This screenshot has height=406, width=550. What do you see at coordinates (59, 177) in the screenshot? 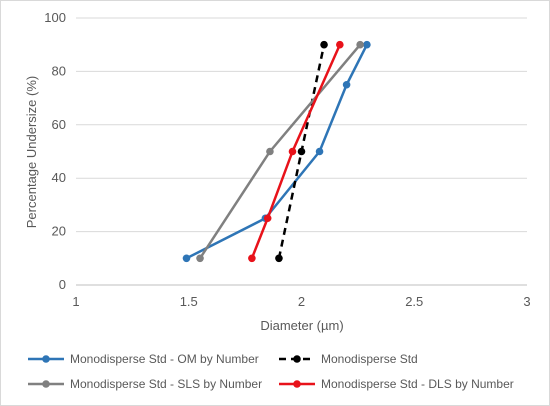
I see `y-tick-label: 40` at bounding box center [59, 177].